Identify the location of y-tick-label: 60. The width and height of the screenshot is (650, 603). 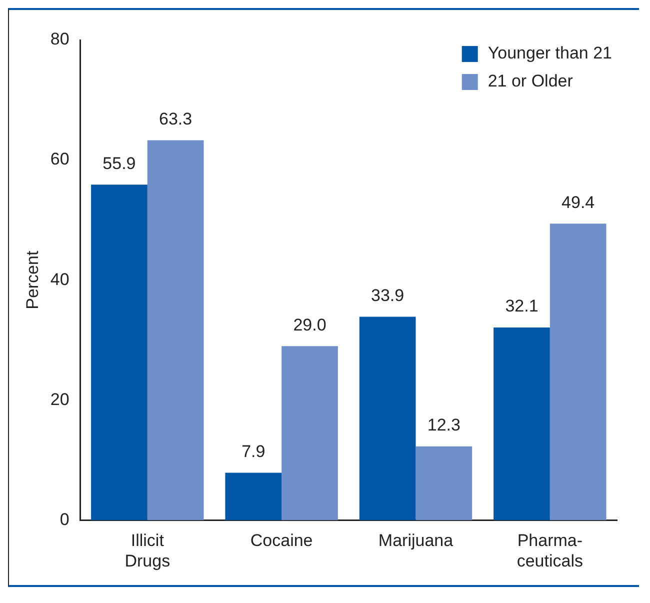
(60, 159).